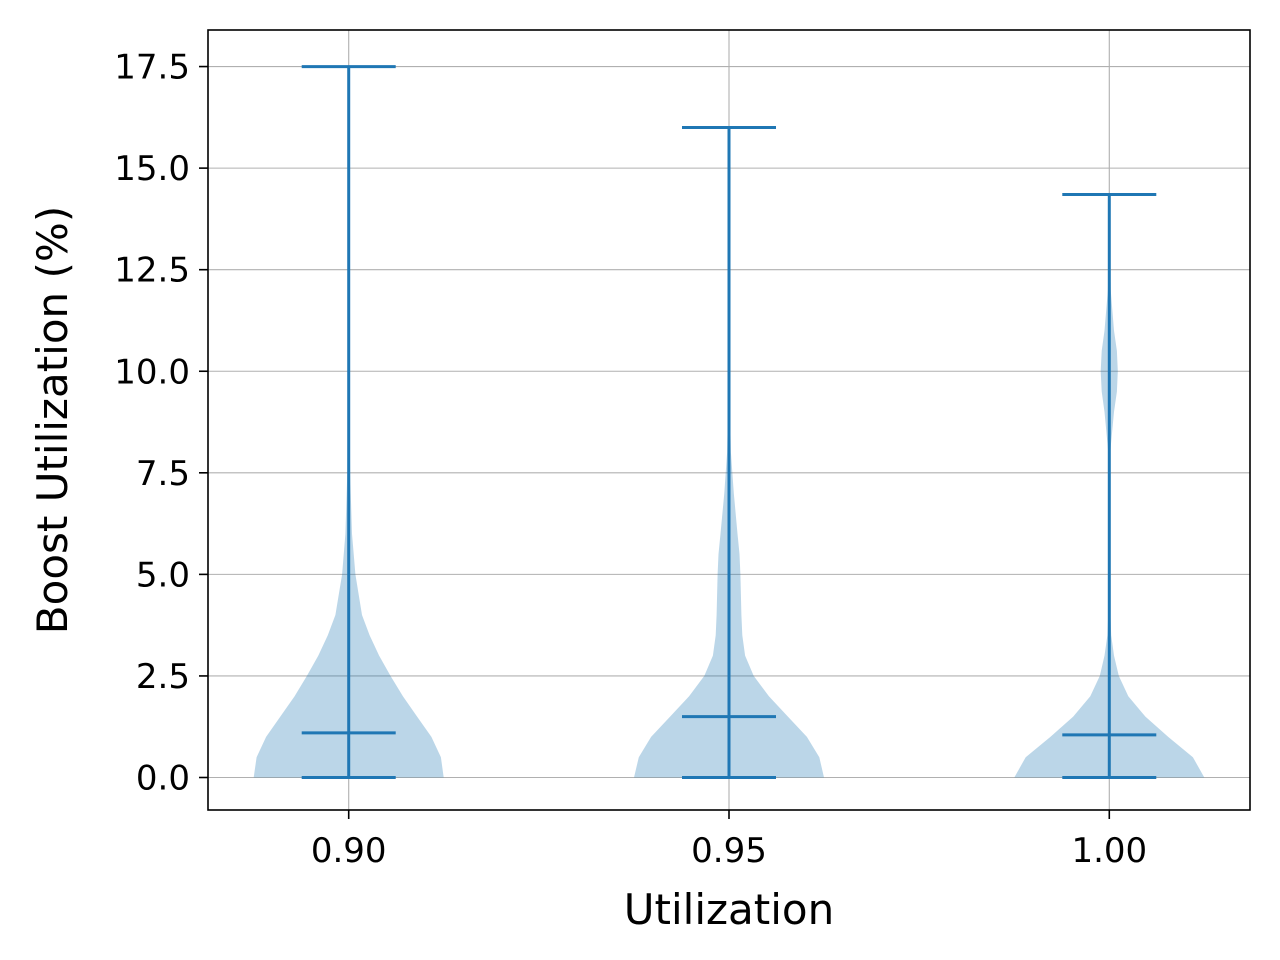 The height and width of the screenshot is (960, 1280). Describe the element at coordinates (1109, 851) in the screenshot. I see `x-tick-label: 1.00` at that location.